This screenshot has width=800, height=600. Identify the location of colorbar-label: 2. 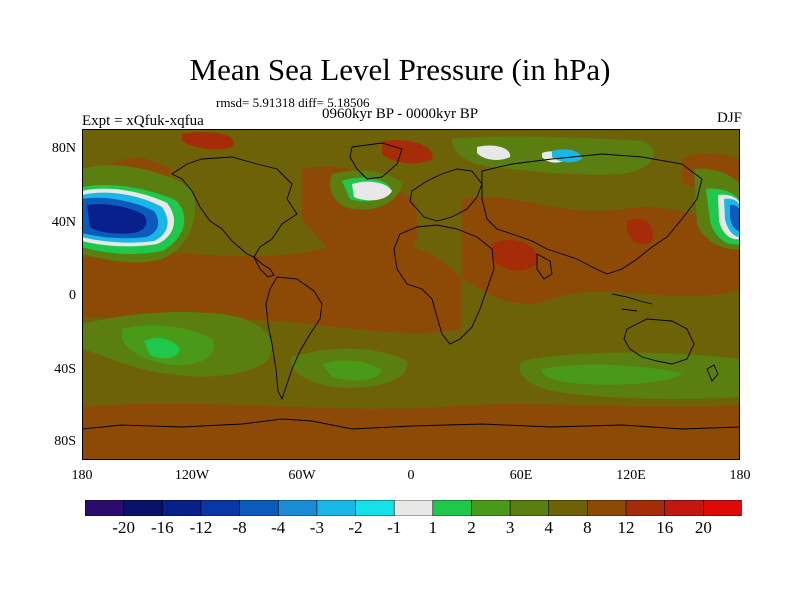
(471, 527).